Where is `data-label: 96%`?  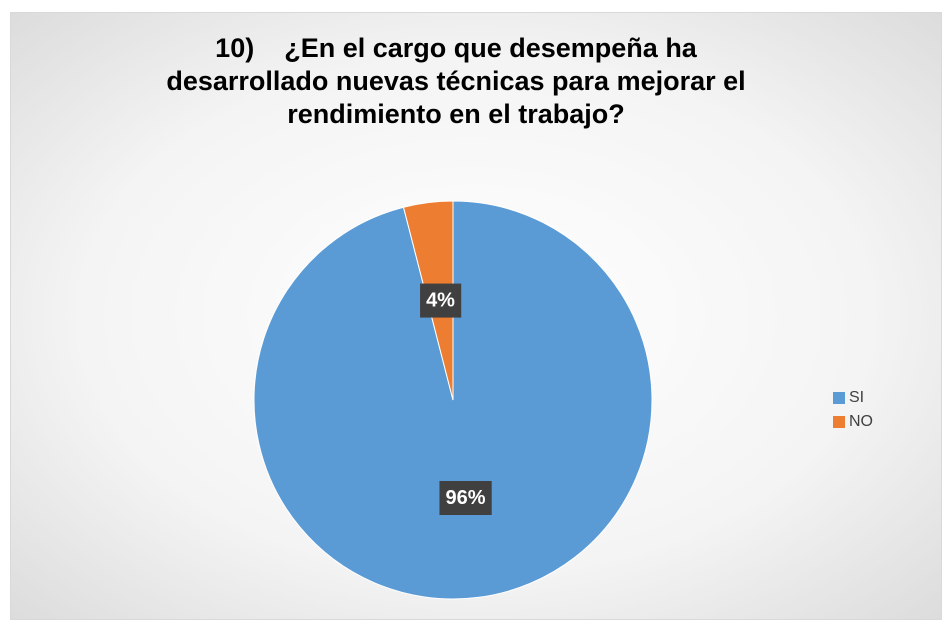
data-label: 96% is located at coordinates (465, 498).